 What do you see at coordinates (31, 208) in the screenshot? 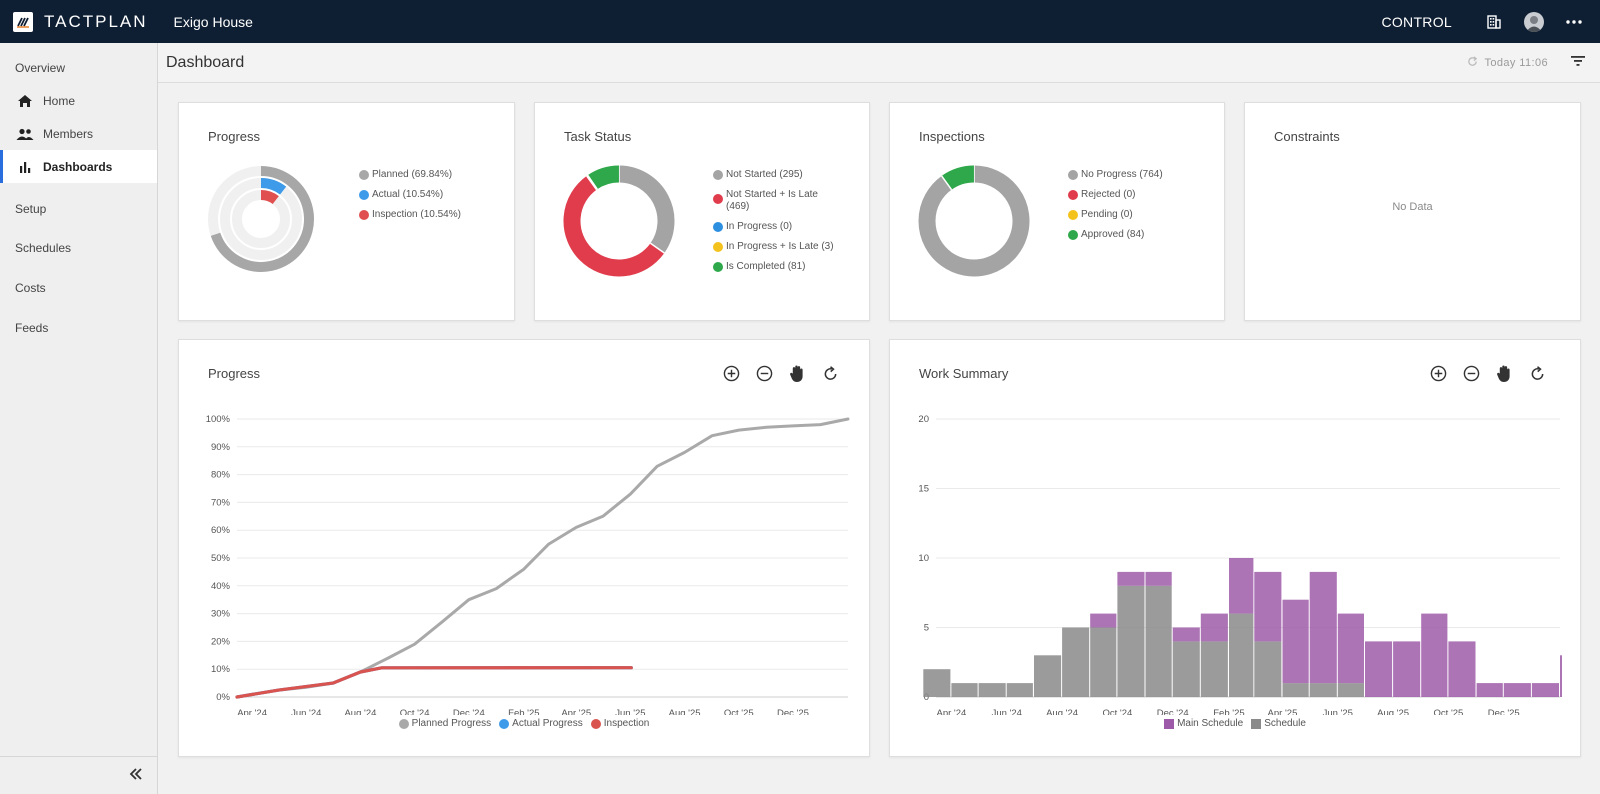
I see `sidebar-section-setup: Setup` at bounding box center [31, 208].